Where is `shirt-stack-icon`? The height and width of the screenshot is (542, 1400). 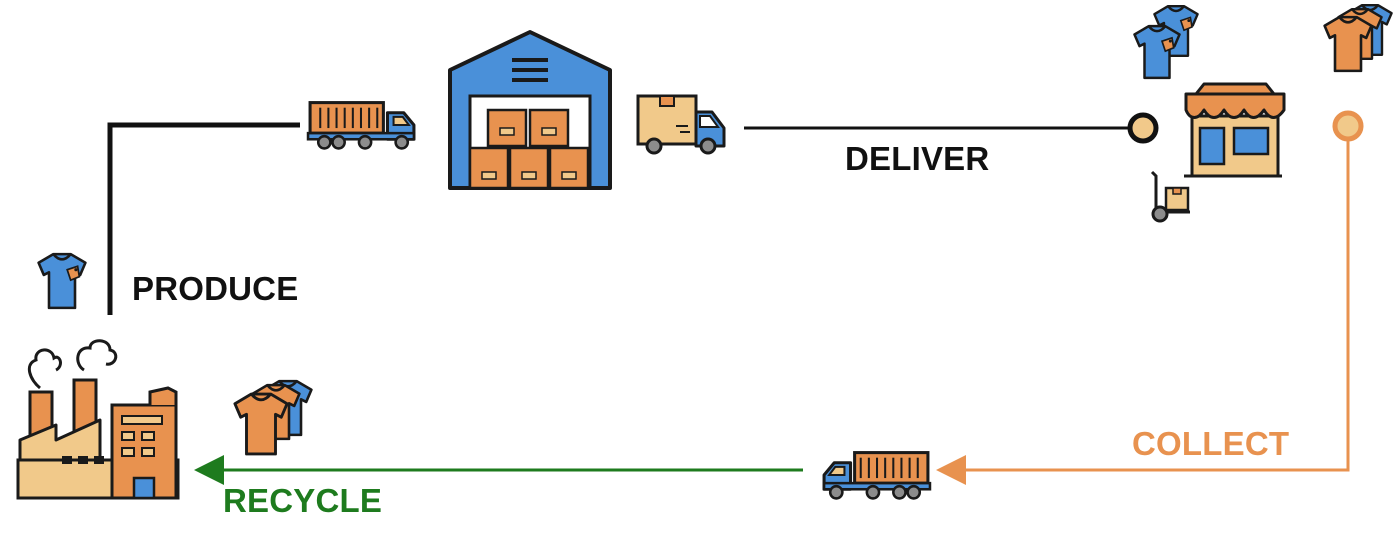 shirt-stack-icon is located at coordinates (1166, 42).